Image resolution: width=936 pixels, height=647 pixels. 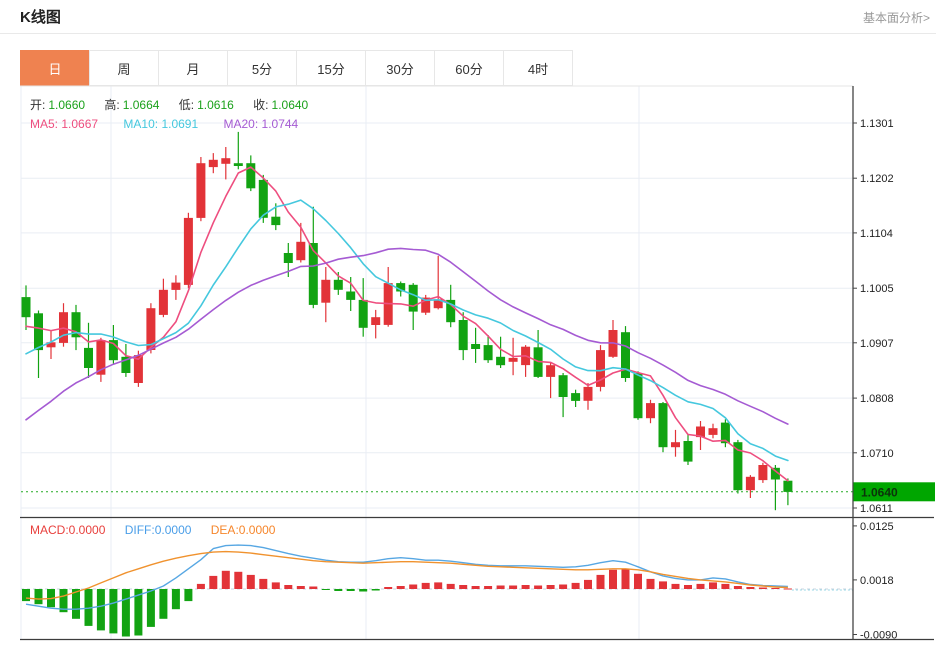 I want to click on macd-legend: MACD:0.0000 DIFF:0.0000 DEA:0.0000, so click(x=160, y=530).